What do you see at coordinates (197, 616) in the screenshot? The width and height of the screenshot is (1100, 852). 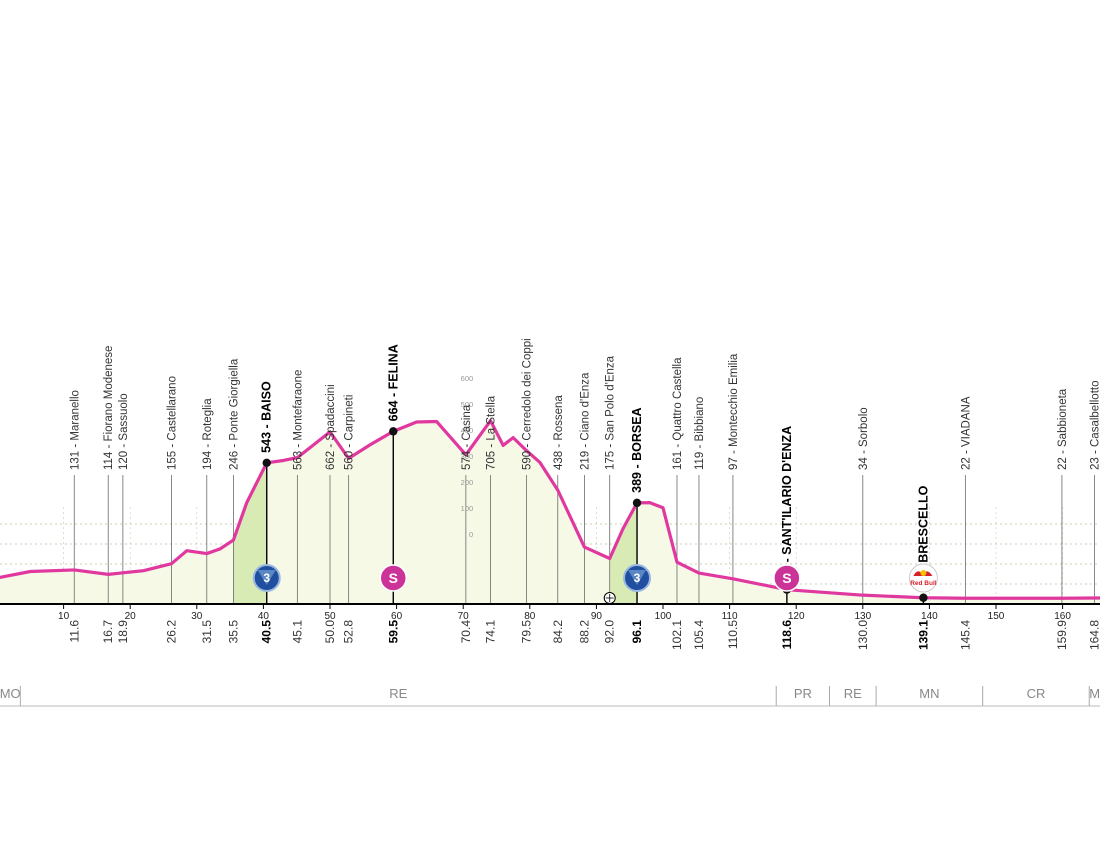 I see `x-tick-label: 30` at bounding box center [197, 616].